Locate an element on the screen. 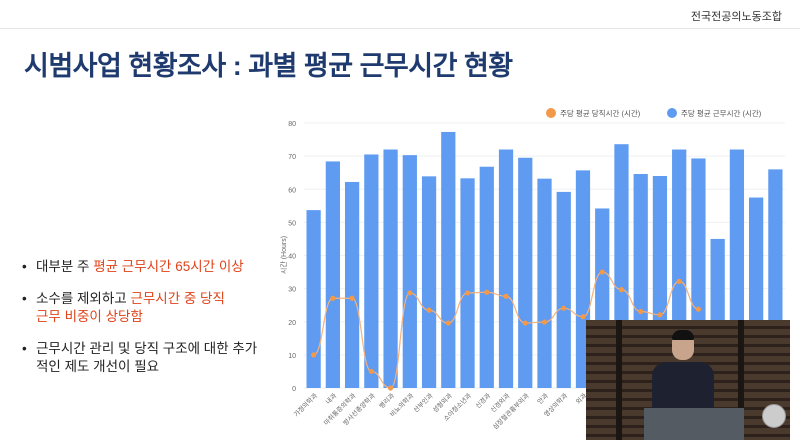  legend-marker-duty is located at coordinates (551, 113).